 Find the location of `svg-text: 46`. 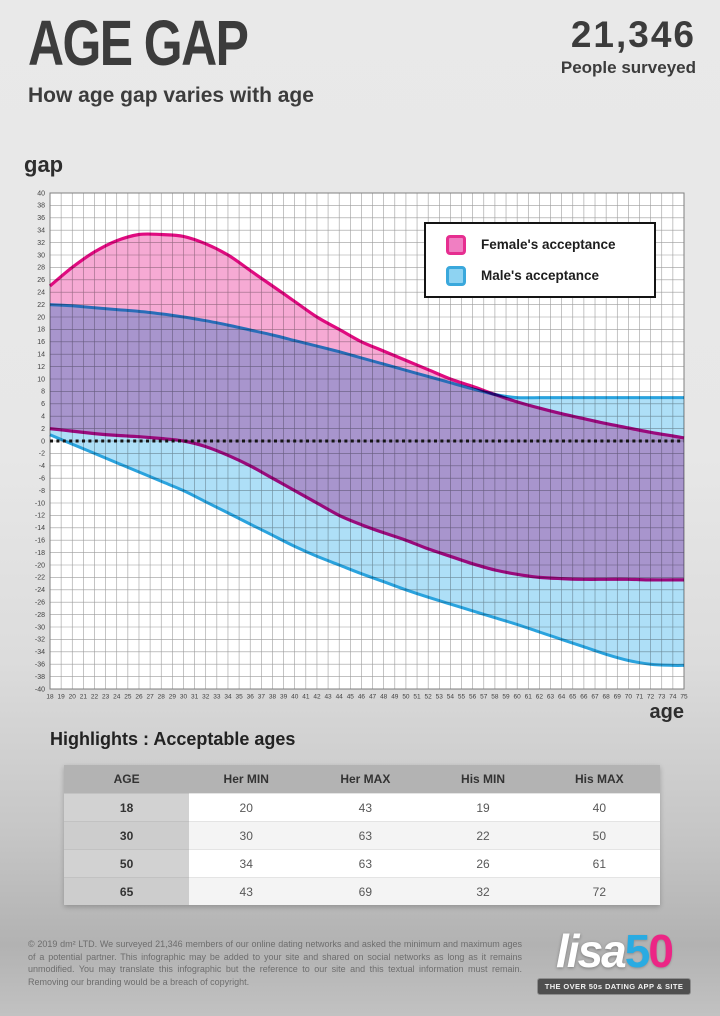

svg-text: 46 is located at coordinates (362, 697).